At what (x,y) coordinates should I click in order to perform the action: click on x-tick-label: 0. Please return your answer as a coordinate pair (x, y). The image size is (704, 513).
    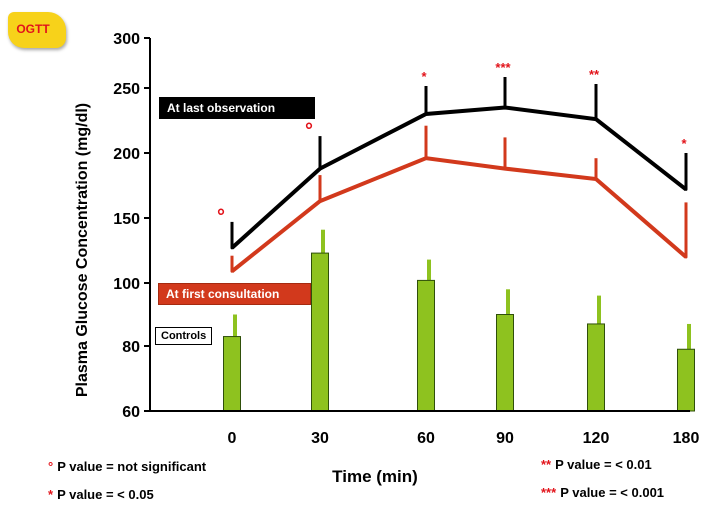
    Looking at the image, I should click on (232, 438).